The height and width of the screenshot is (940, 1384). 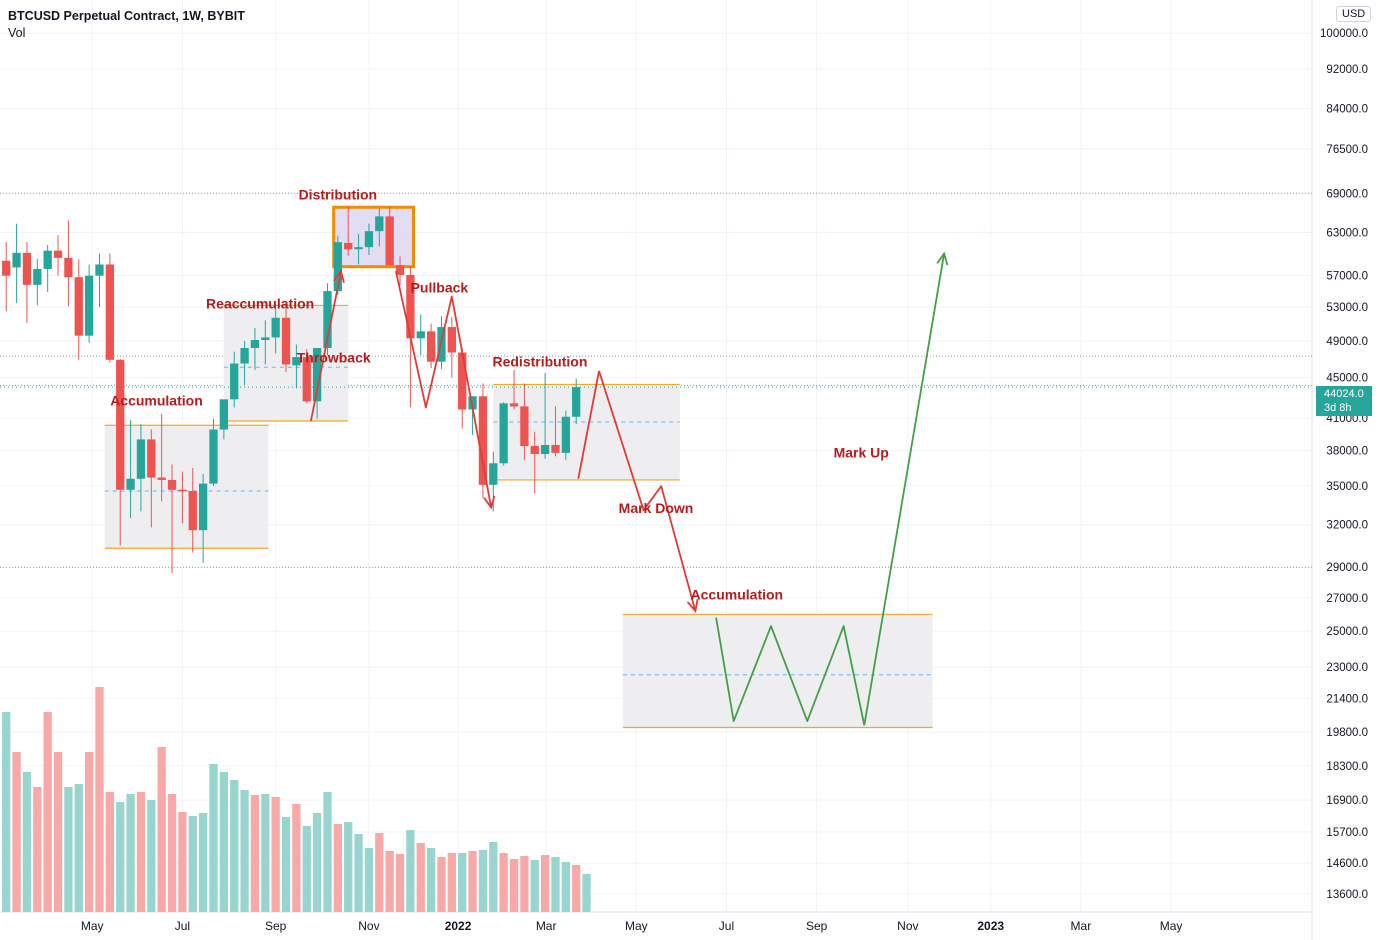 What do you see at coordinates (907, 926) in the screenshot?
I see `time-tick-label: Nov` at bounding box center [907, 926].